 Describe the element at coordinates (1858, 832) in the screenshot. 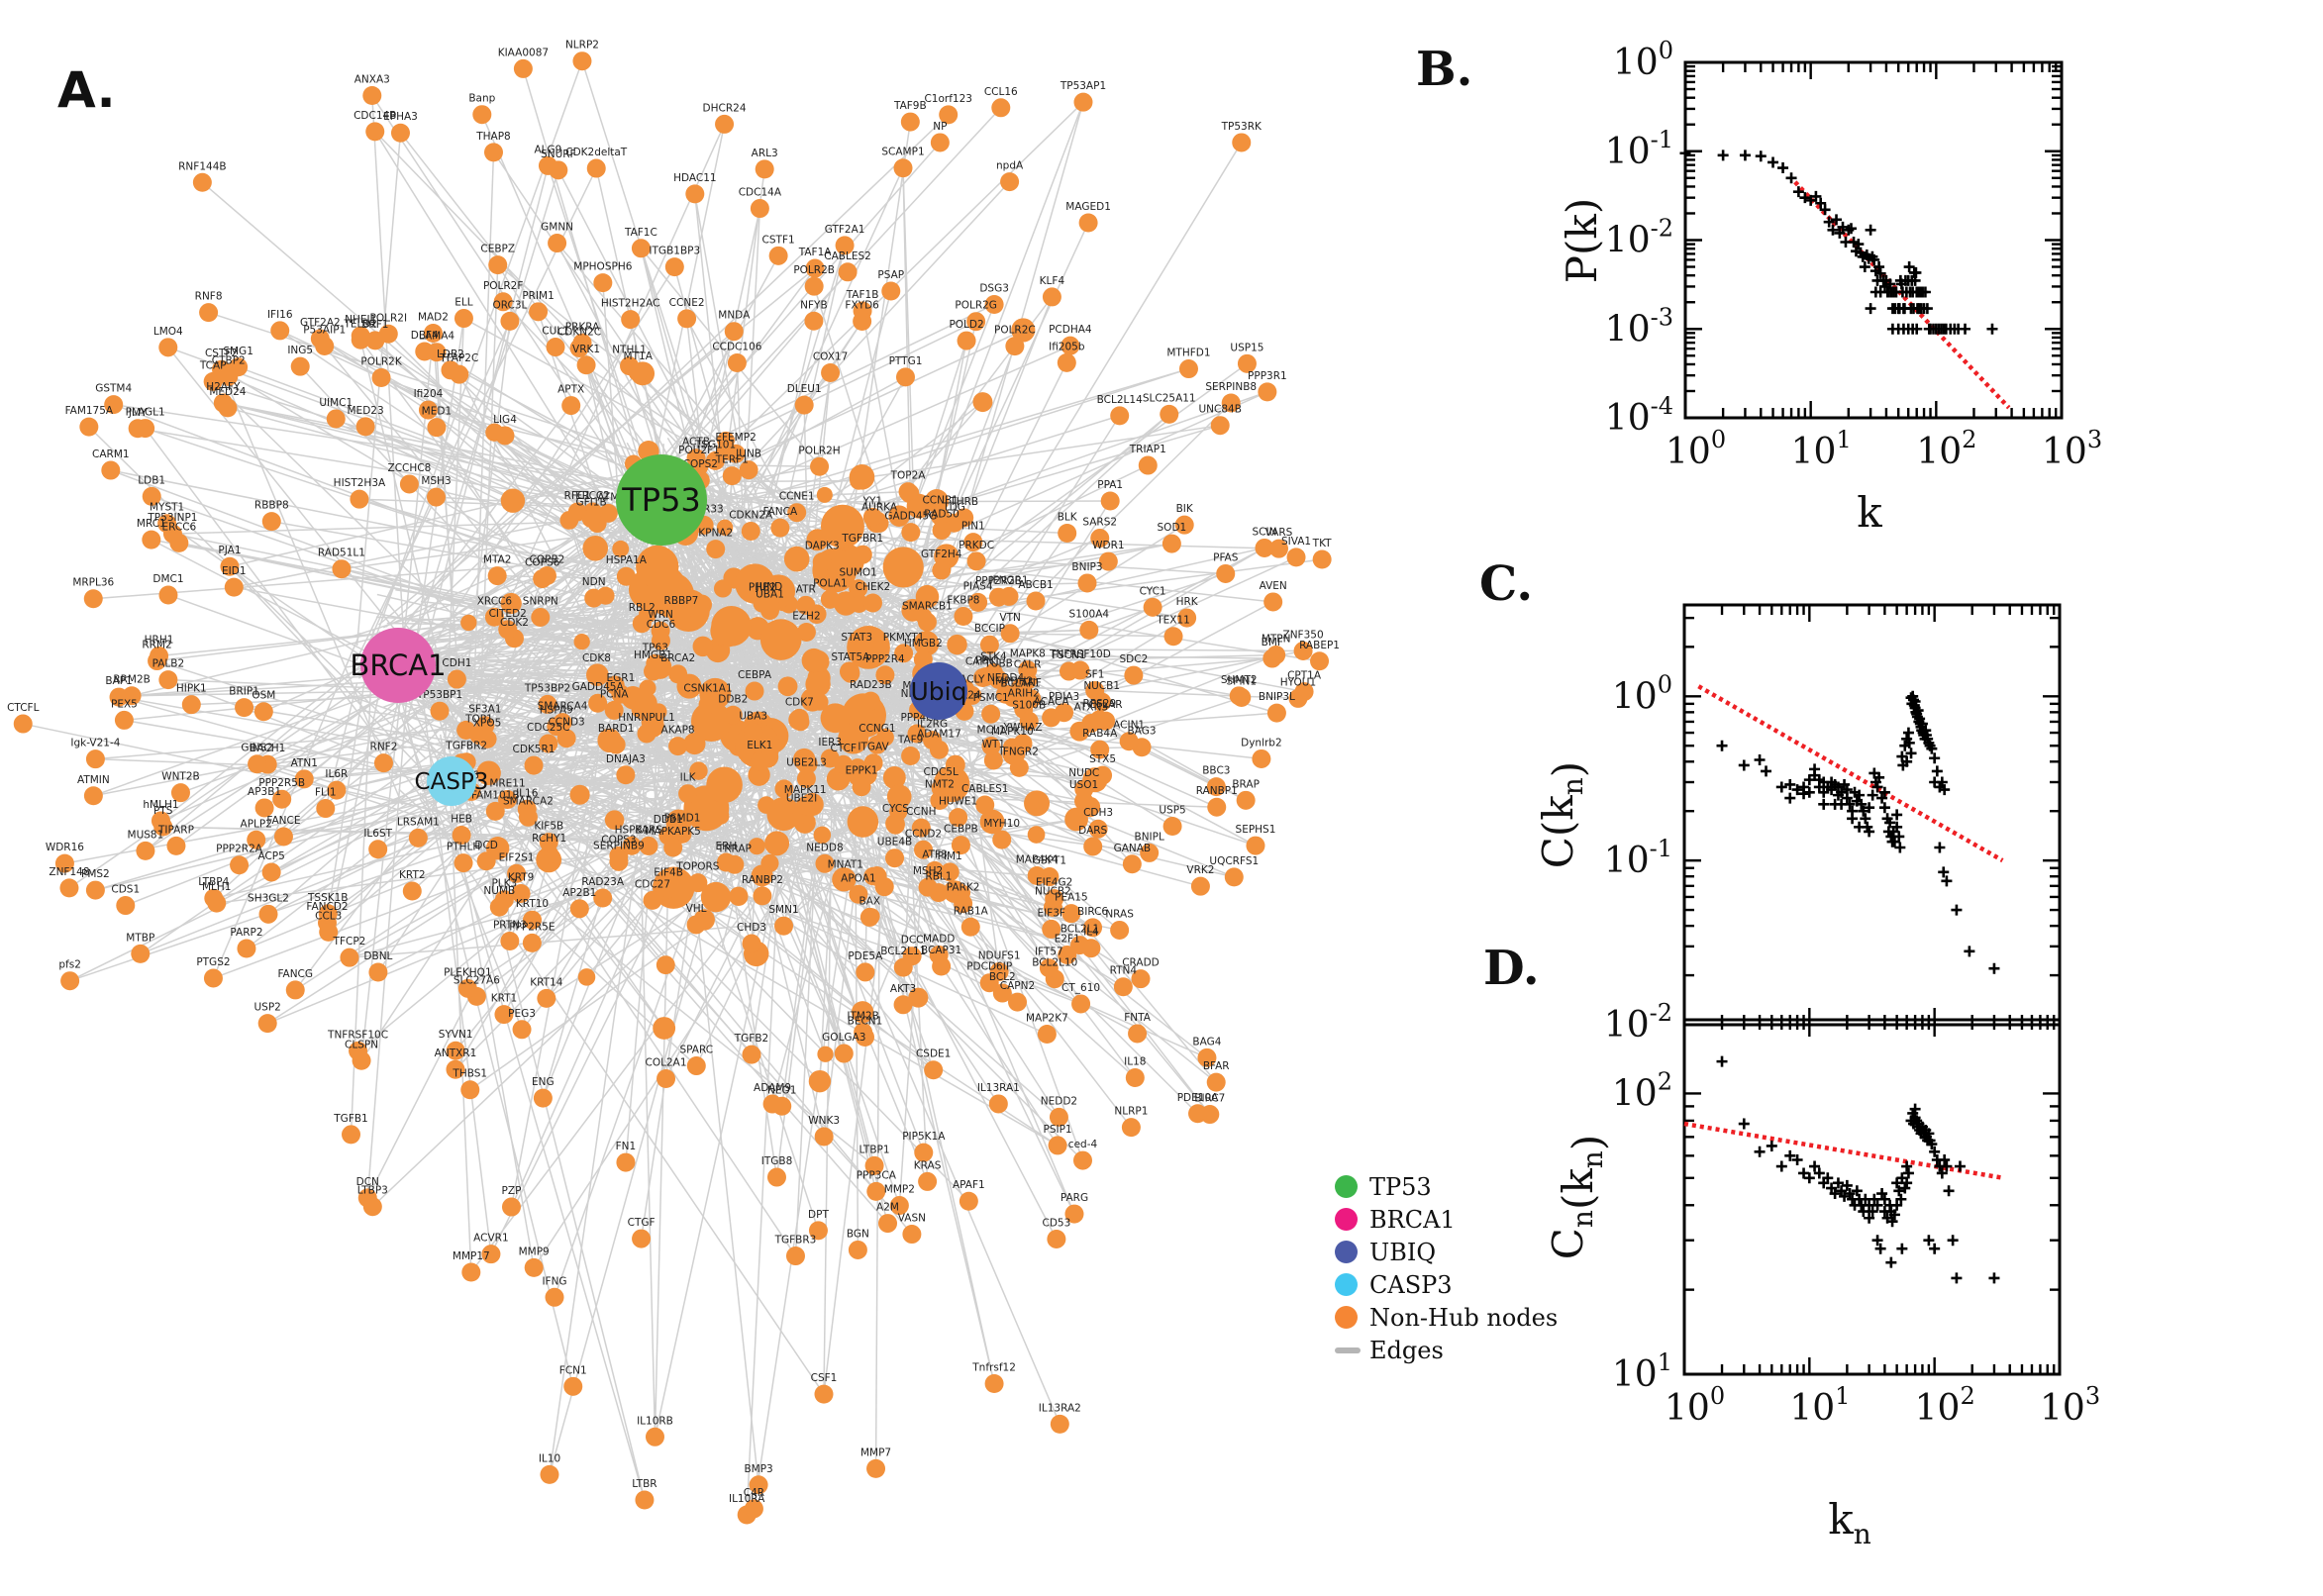

I see `data-points-layer` at that location.